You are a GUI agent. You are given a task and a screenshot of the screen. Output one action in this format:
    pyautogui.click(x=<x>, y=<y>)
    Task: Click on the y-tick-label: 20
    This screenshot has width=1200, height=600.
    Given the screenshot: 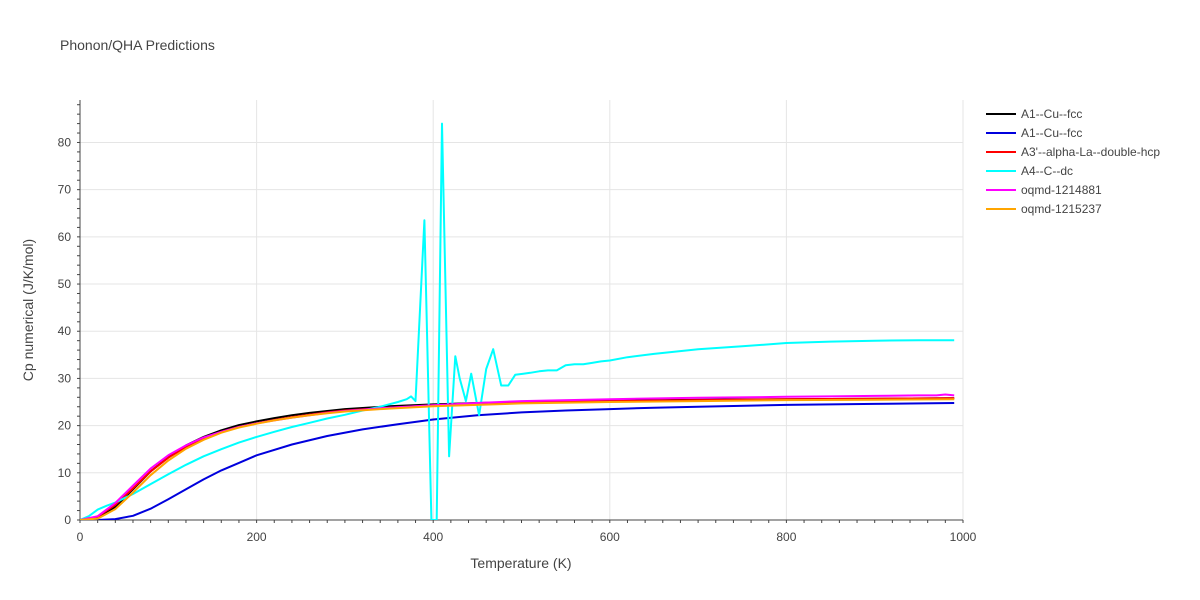 What is the action you would take?
    pyautogui.click(x=65, y=426)
    